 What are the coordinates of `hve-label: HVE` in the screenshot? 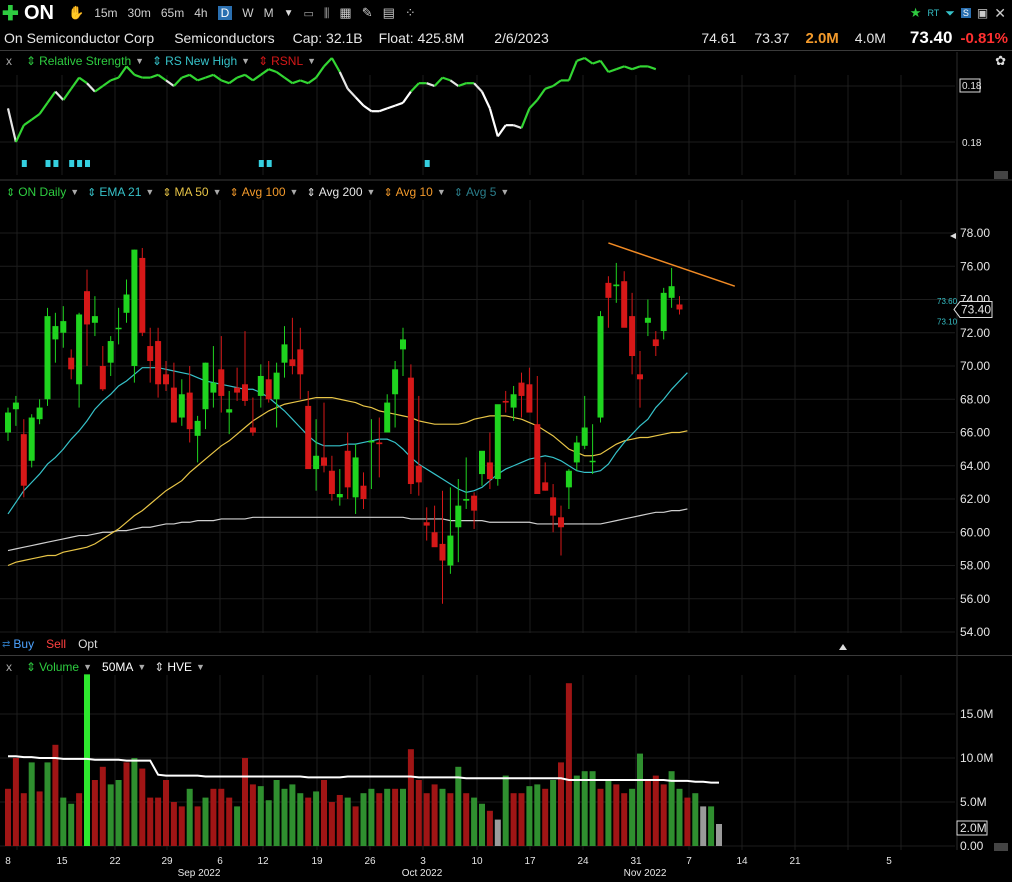 It's located at (180, 667).